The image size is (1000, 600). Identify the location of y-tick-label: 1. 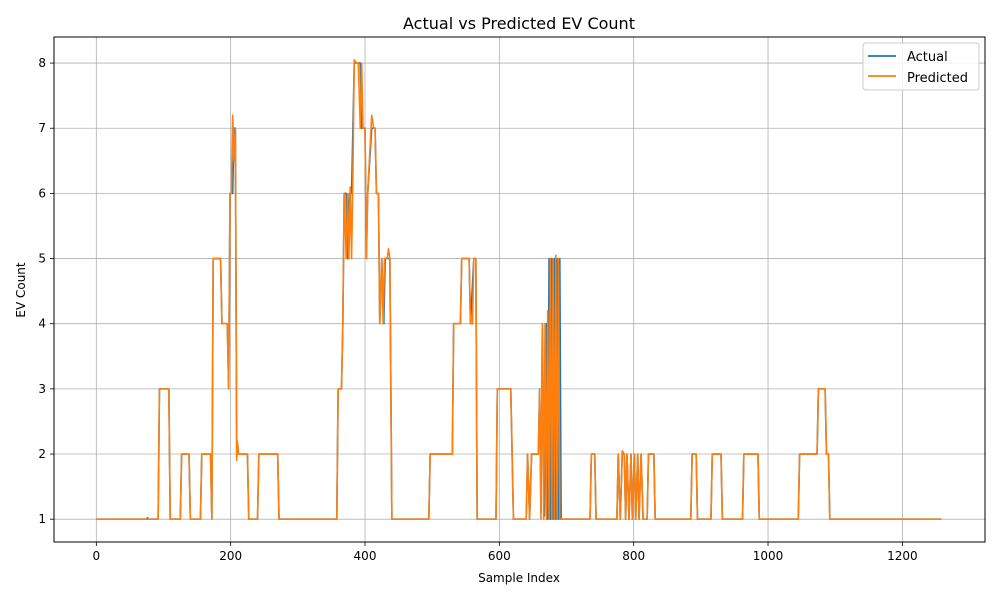
(42, 519).